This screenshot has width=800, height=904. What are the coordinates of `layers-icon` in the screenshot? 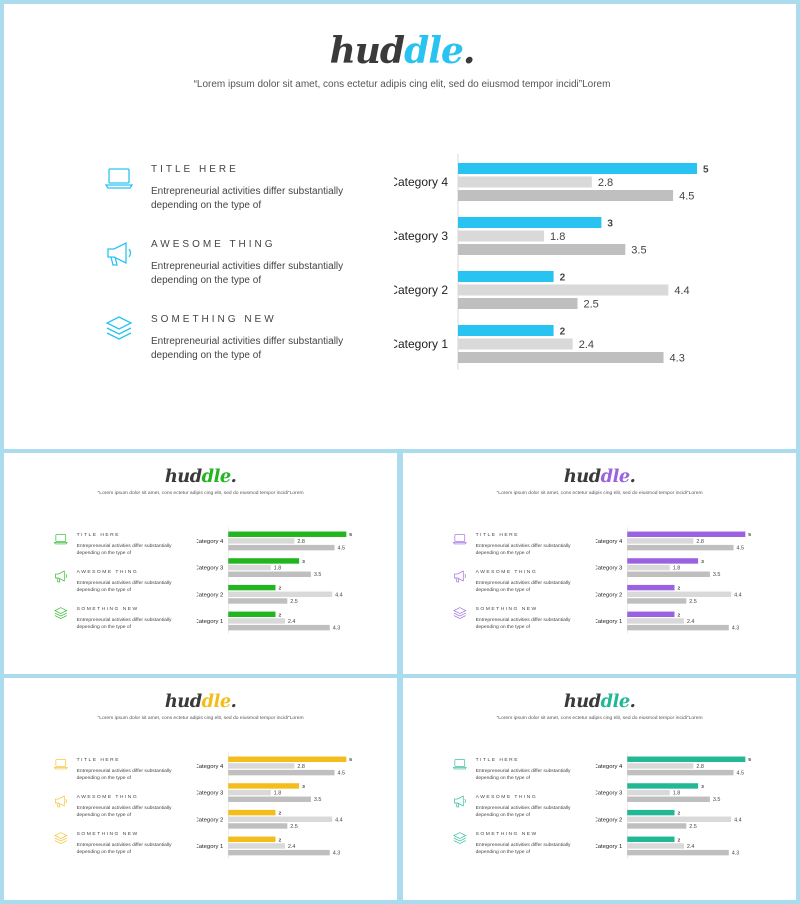 It's located at (119, 329).